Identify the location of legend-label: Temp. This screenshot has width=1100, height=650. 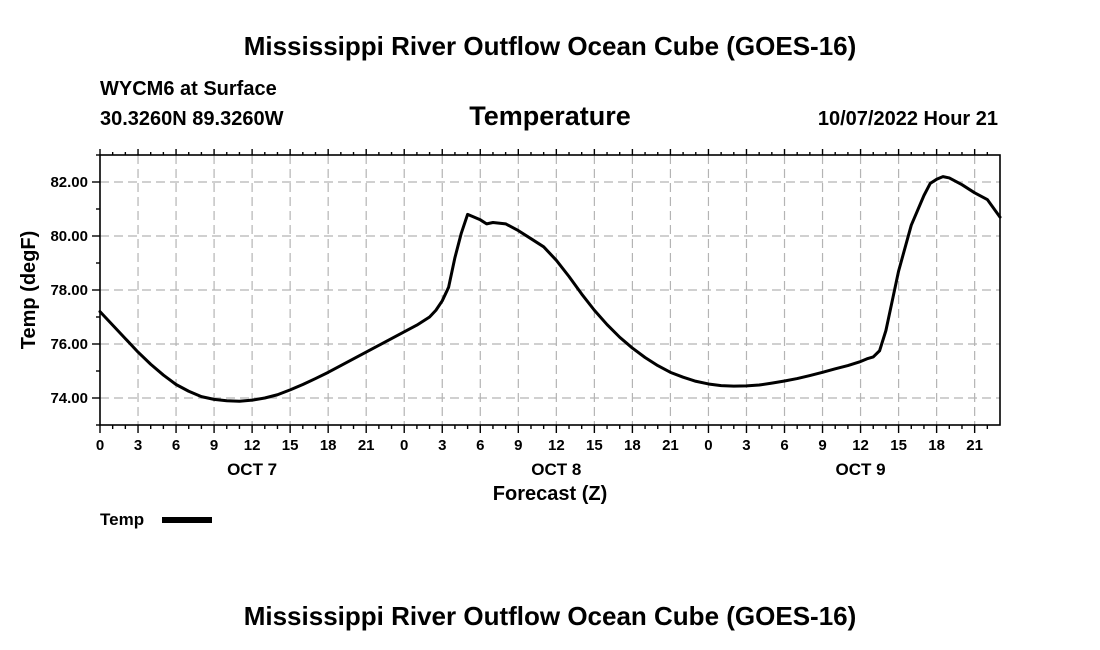
(122, 519).